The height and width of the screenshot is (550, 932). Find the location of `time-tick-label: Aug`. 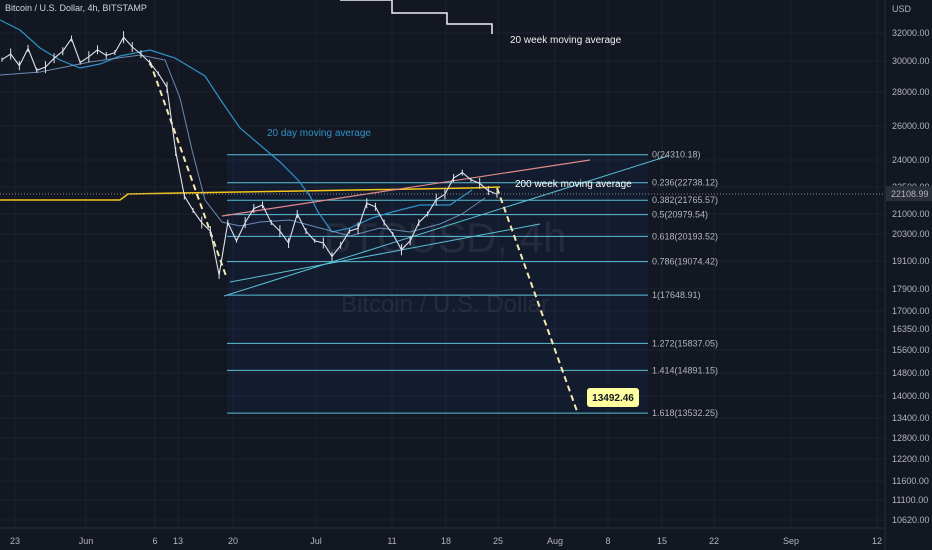

time-tick-label: Aug is located at coordinates (555, 541).